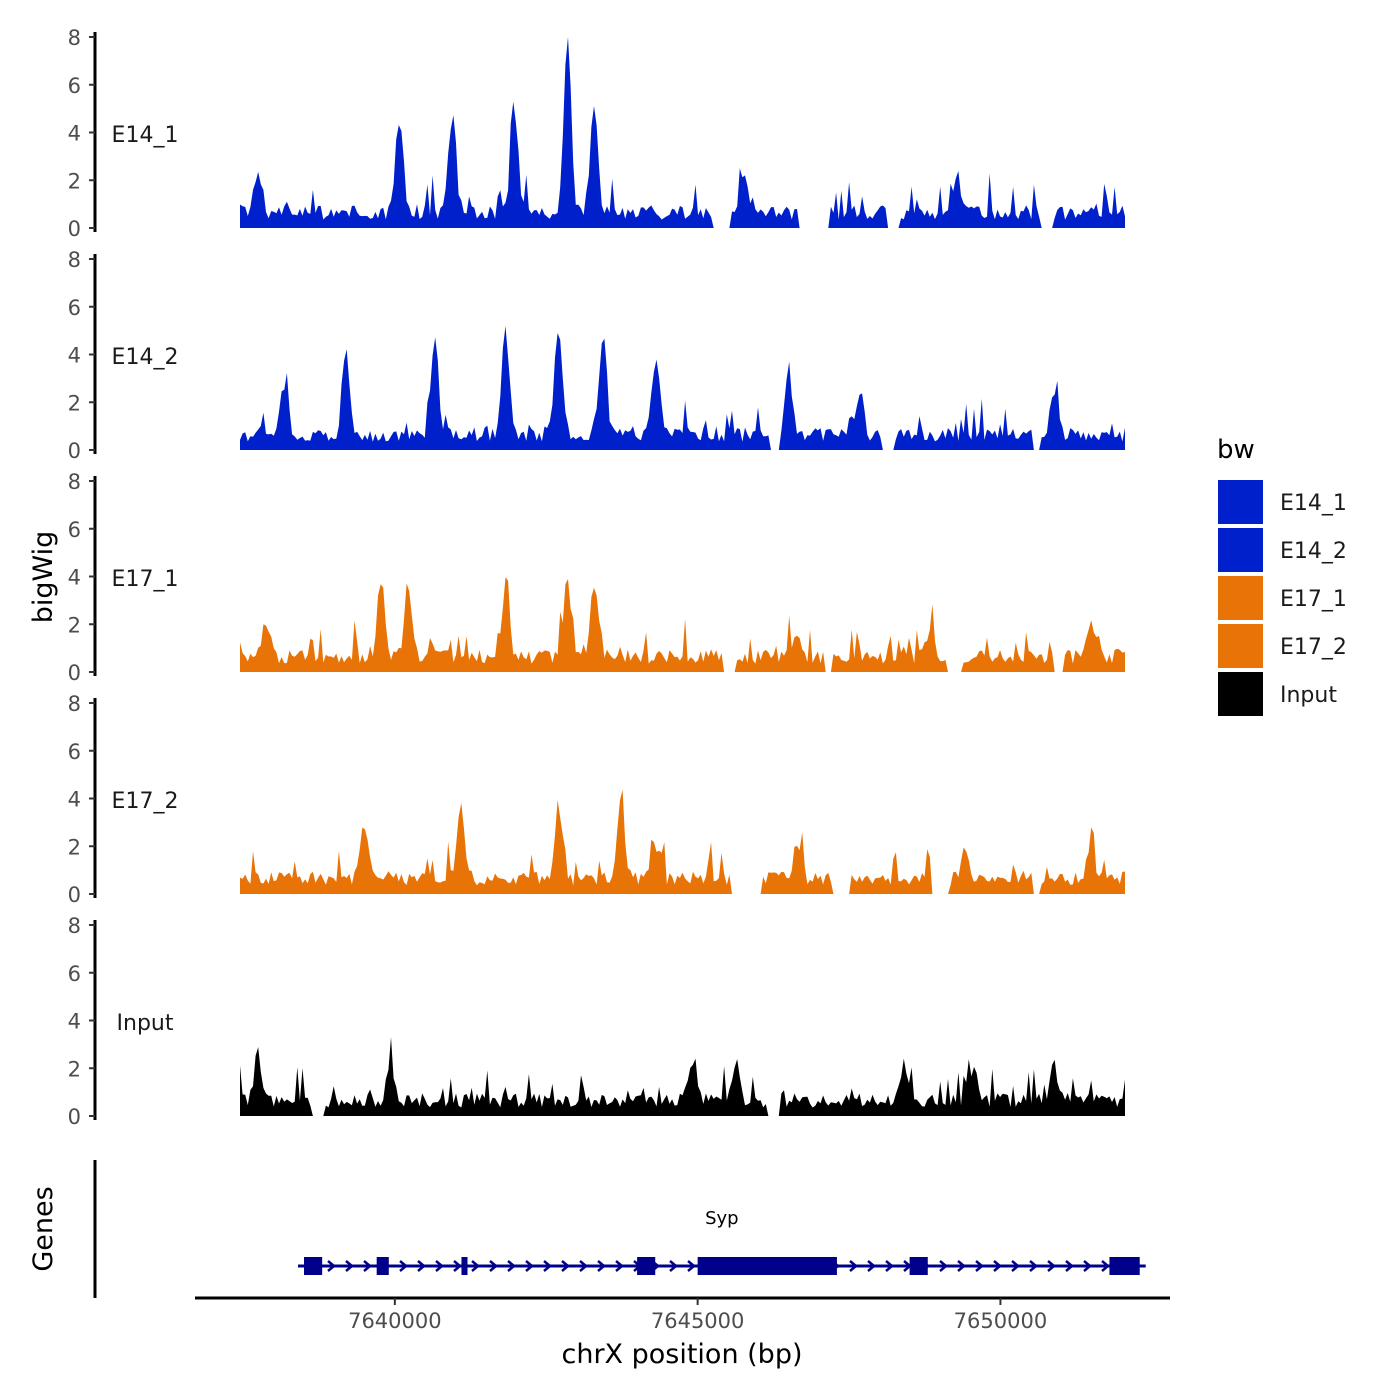 The height and width of the screenshot is (1400, 1400). Describe the element at coordinates (145, 801) in the screenshot. I see `panel-label-E17_2: E17_2` at that location.